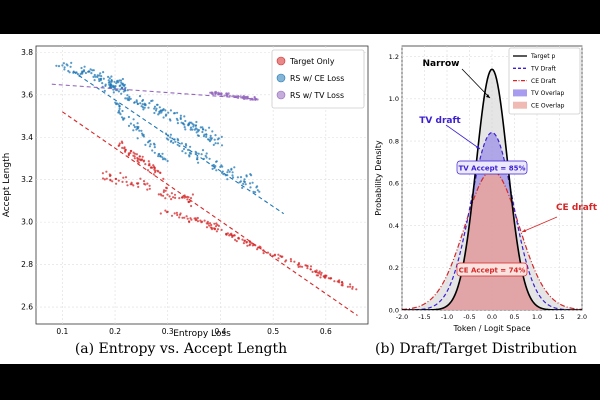 Image resolution: width=600 pixels, height=400 pixels. What do you see at coordinates (559, 317) in the screenshot?
I see `density-xtick-label: 1.5` at bounding box center [559, 317].